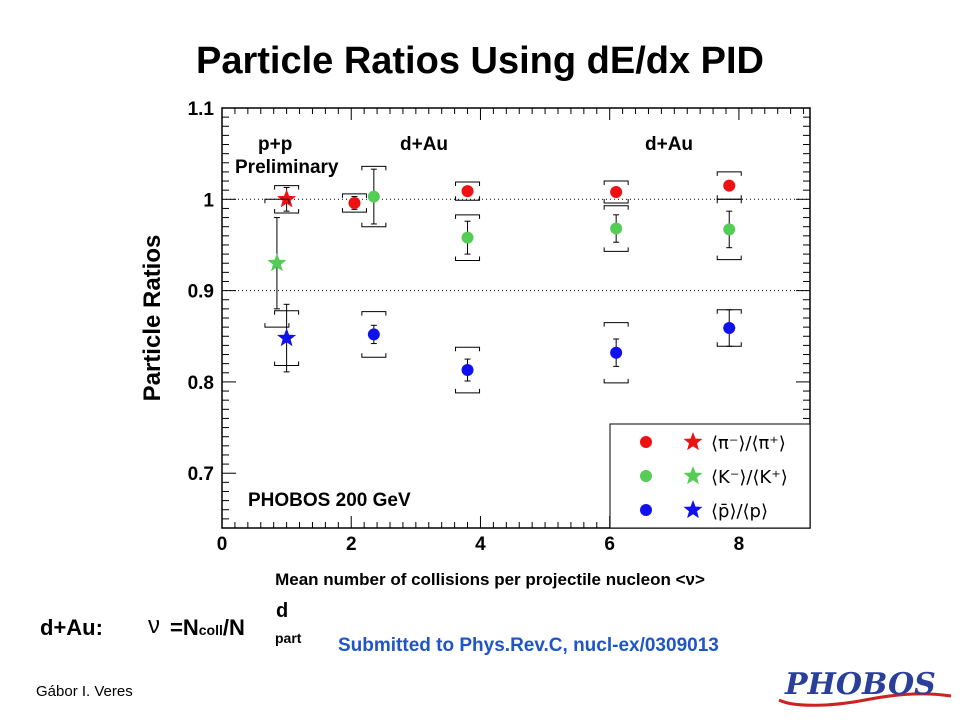 The image size is (960, 720). I want to click on submission-note: Submitted to Phys.Rev.C, nucl-ex/0309013, so click(528, 645).